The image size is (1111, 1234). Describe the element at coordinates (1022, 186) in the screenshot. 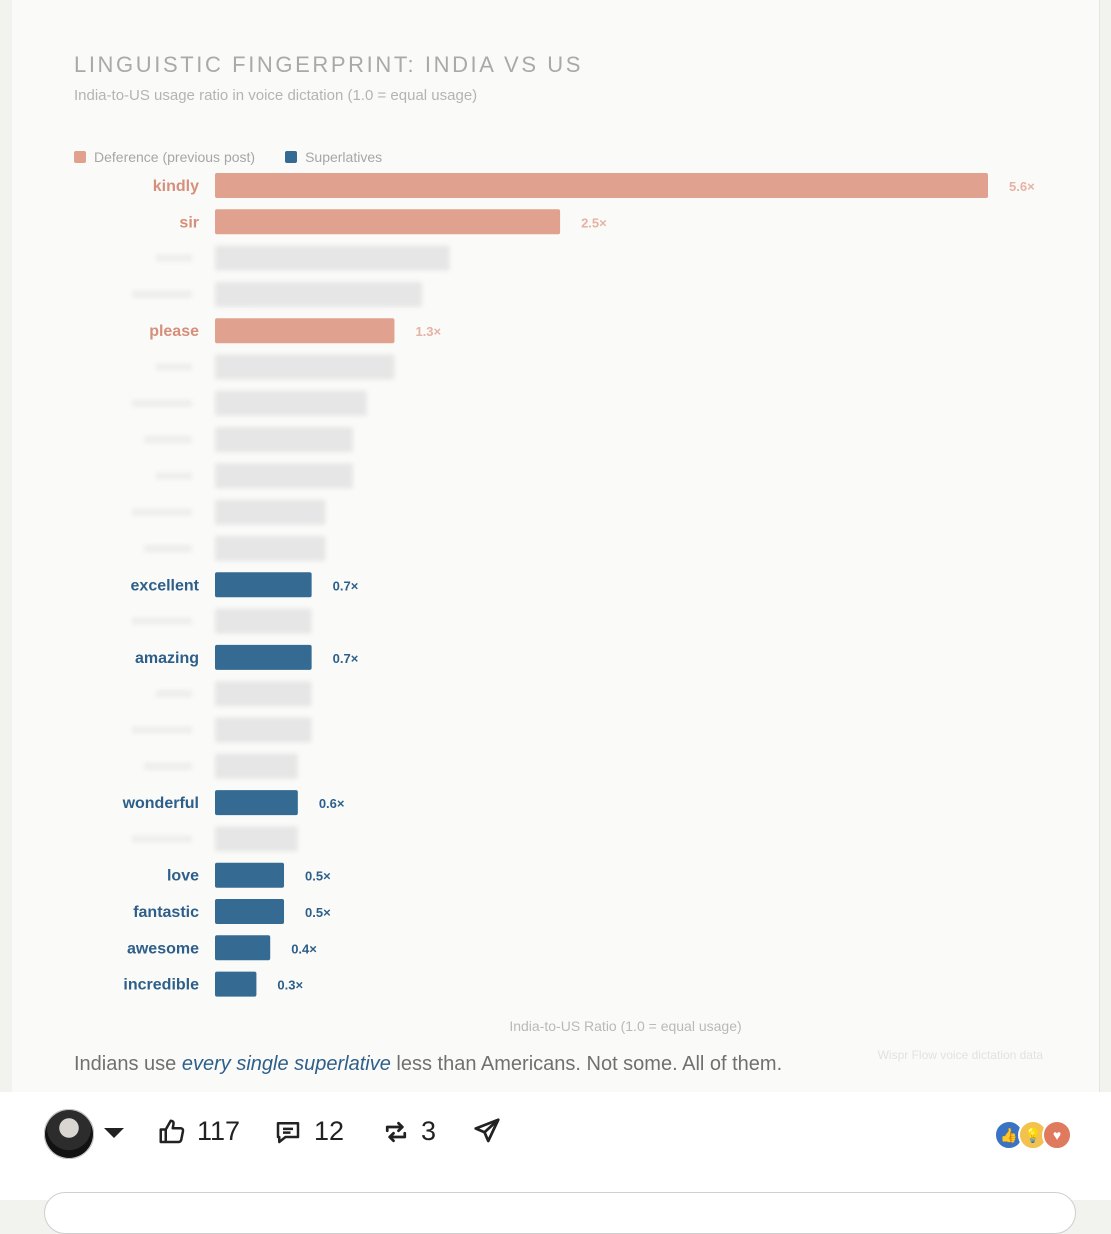

I see `value-label-kindly: 5.6×` at that location.